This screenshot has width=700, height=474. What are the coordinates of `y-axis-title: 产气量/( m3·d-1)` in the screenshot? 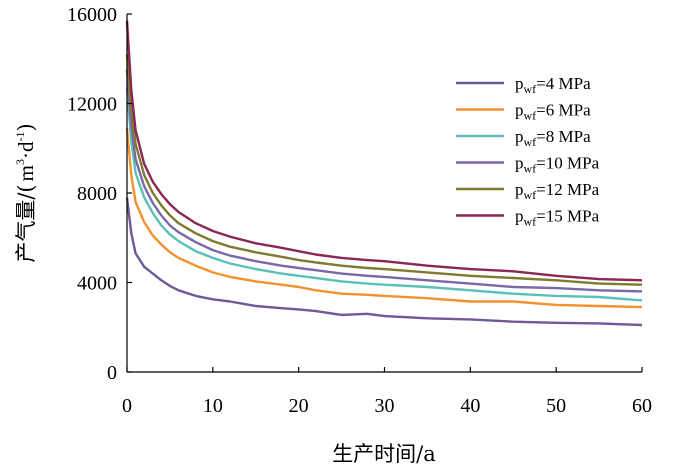 It's located at (25, 192).